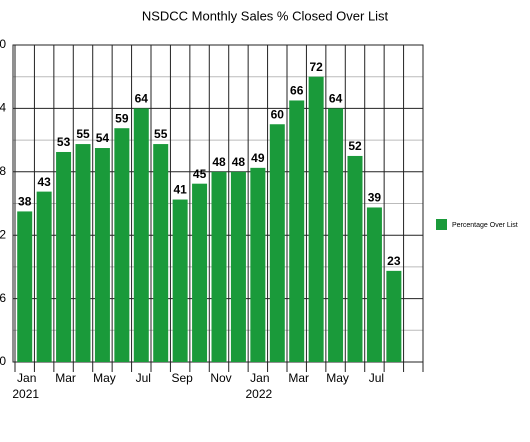 This screenshot has width=530, height=442. I want to click on legend-swatch, so click(441, 224).